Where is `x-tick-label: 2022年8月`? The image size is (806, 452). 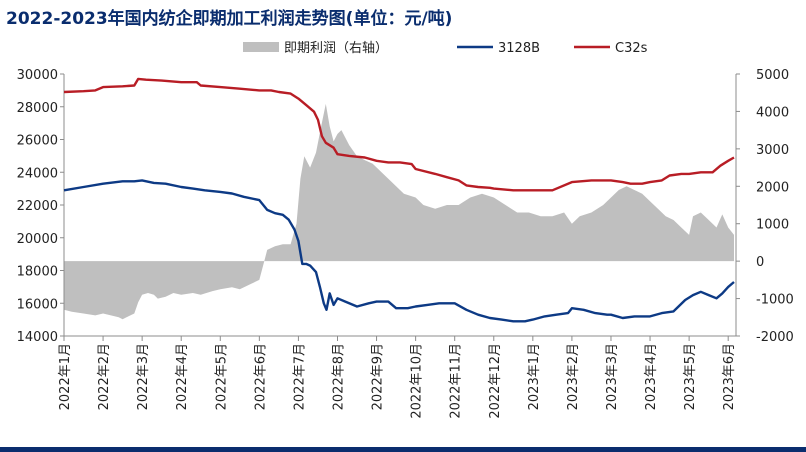 x-tick-label: 2022年8月 is located at coordinates (338, 376).